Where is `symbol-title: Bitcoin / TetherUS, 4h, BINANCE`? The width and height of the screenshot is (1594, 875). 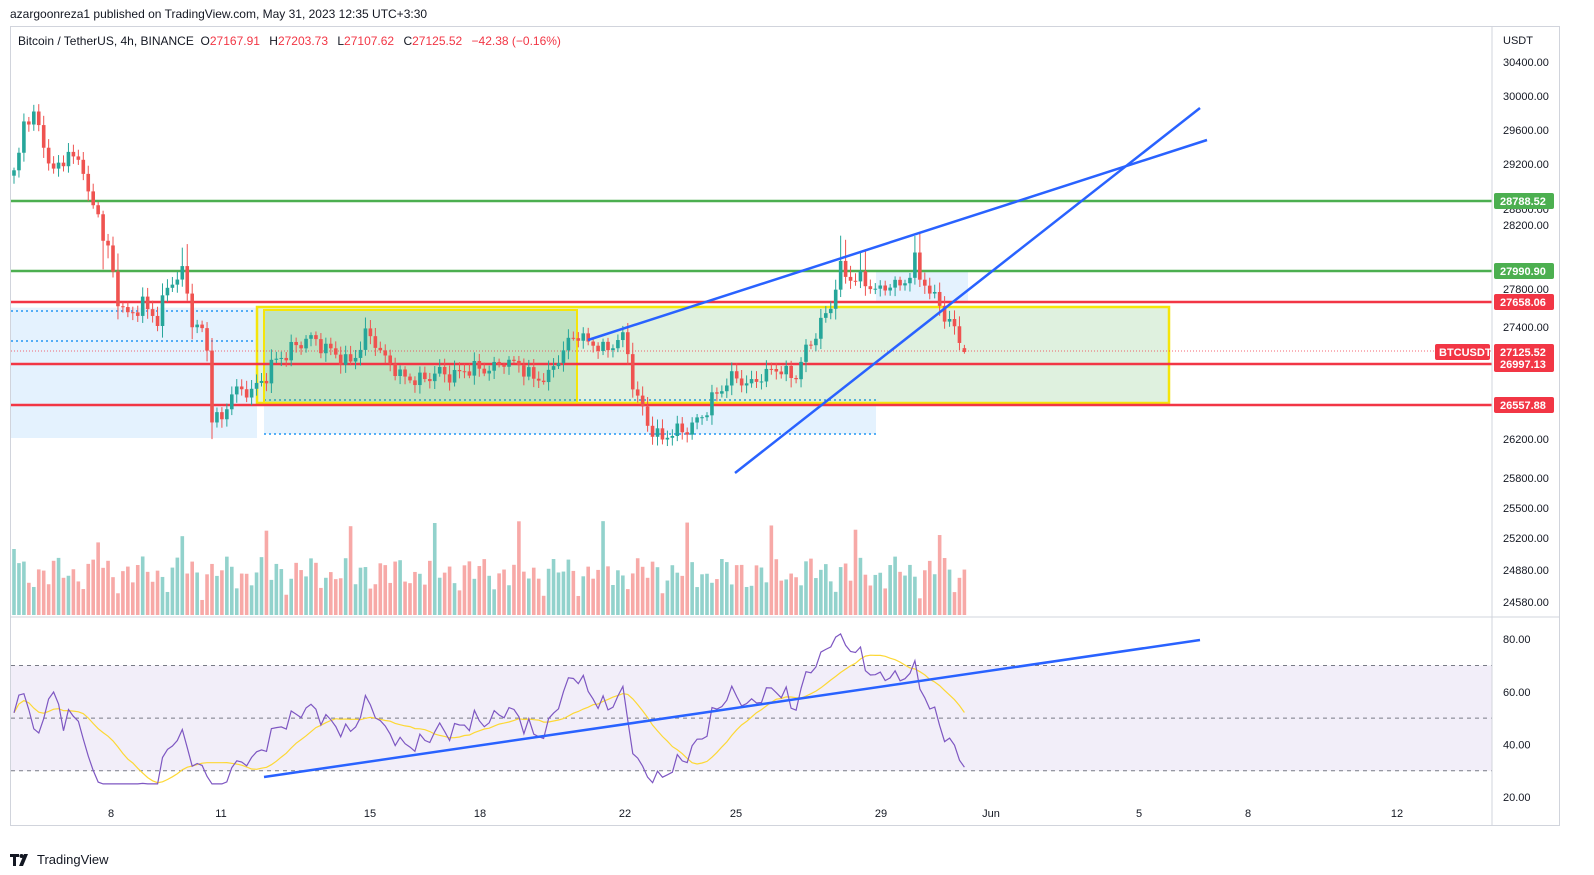
symbol-title: Bitcoin / TetherUS, 4h, BINANCE is located at coordinates (106, 41).